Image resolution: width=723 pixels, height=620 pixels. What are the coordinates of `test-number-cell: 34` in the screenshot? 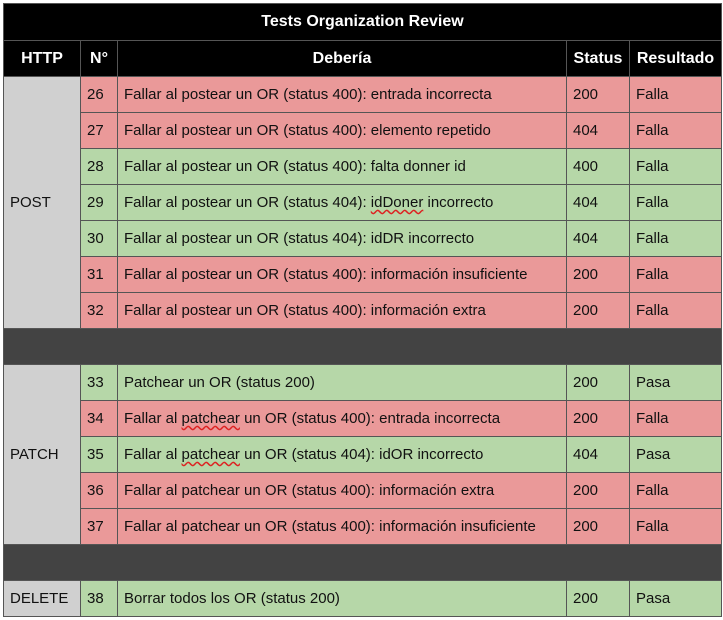 It's located at (99, 418).